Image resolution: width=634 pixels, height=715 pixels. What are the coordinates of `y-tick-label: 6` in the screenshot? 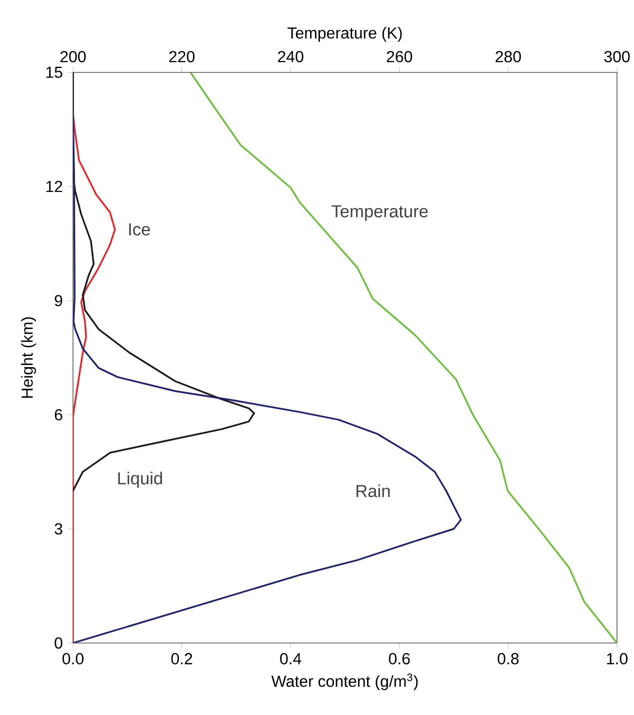 It's located at (58, 414).